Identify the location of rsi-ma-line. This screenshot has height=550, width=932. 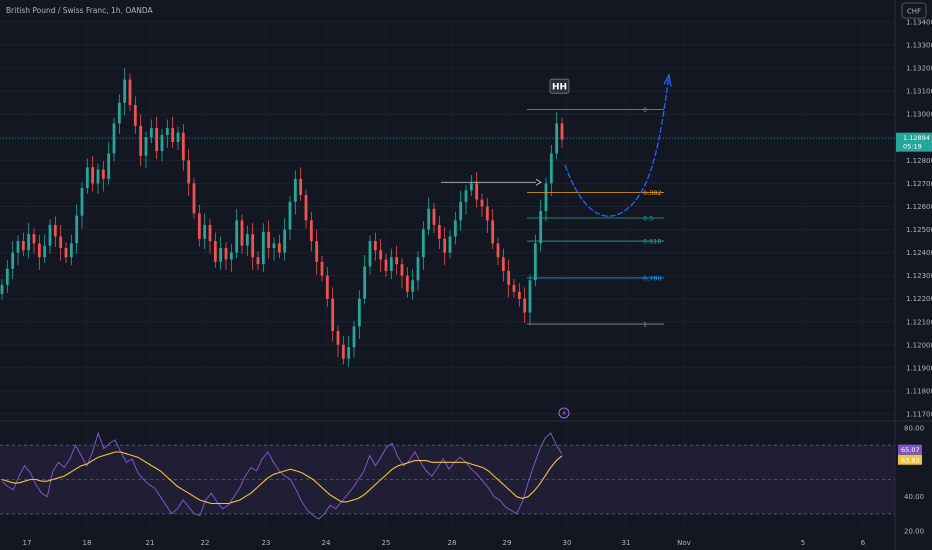
(282, 478).